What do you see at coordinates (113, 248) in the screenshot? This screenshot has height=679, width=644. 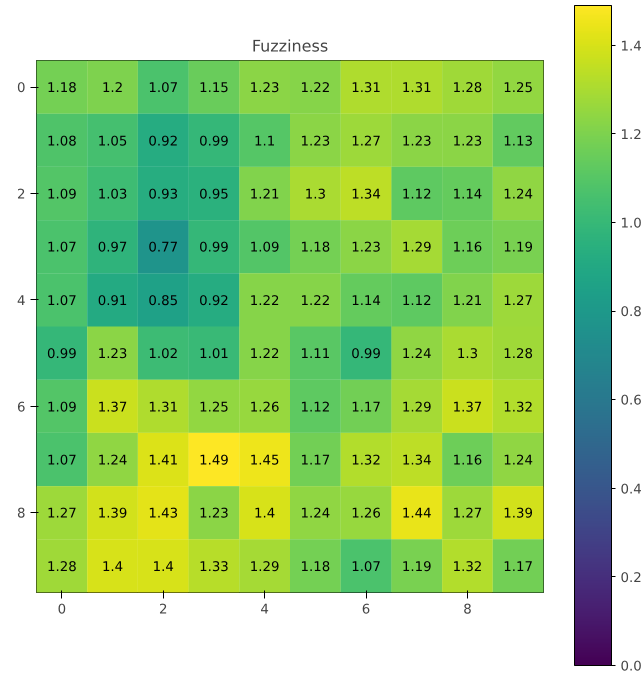 I see `data-label: 0.97` at bounding box center [113, 248].